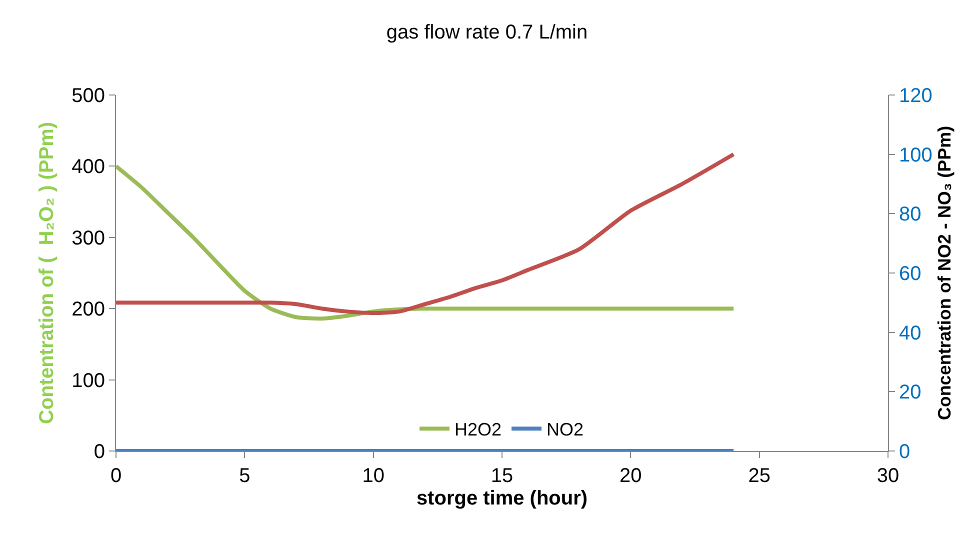 This screenshot has width=974, height=546. Describe the element at coordinates (910, 393) in the screenshot. I see `y2-tick-label: 20` at that location.